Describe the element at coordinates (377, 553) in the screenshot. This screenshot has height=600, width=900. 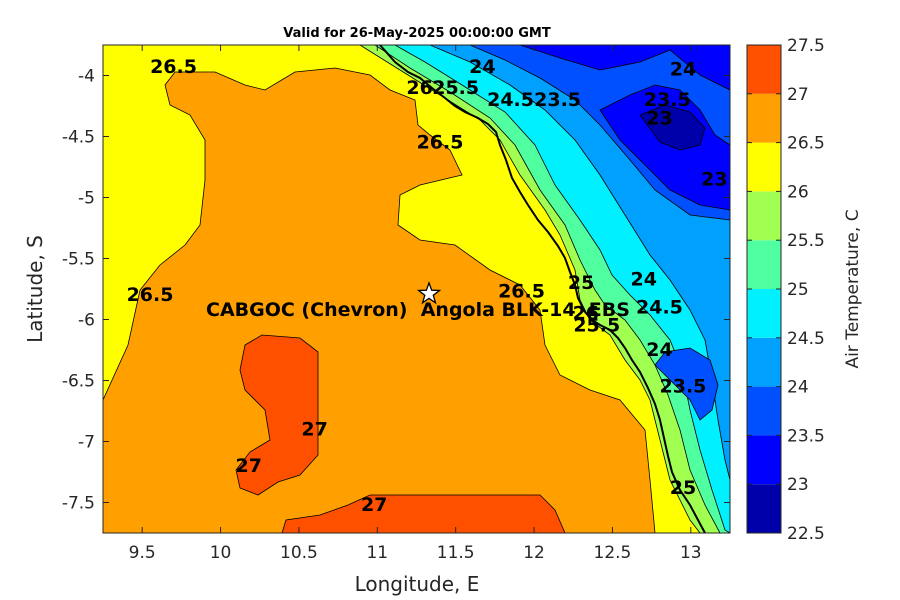
I see `x-tick-label: 11` at that location.